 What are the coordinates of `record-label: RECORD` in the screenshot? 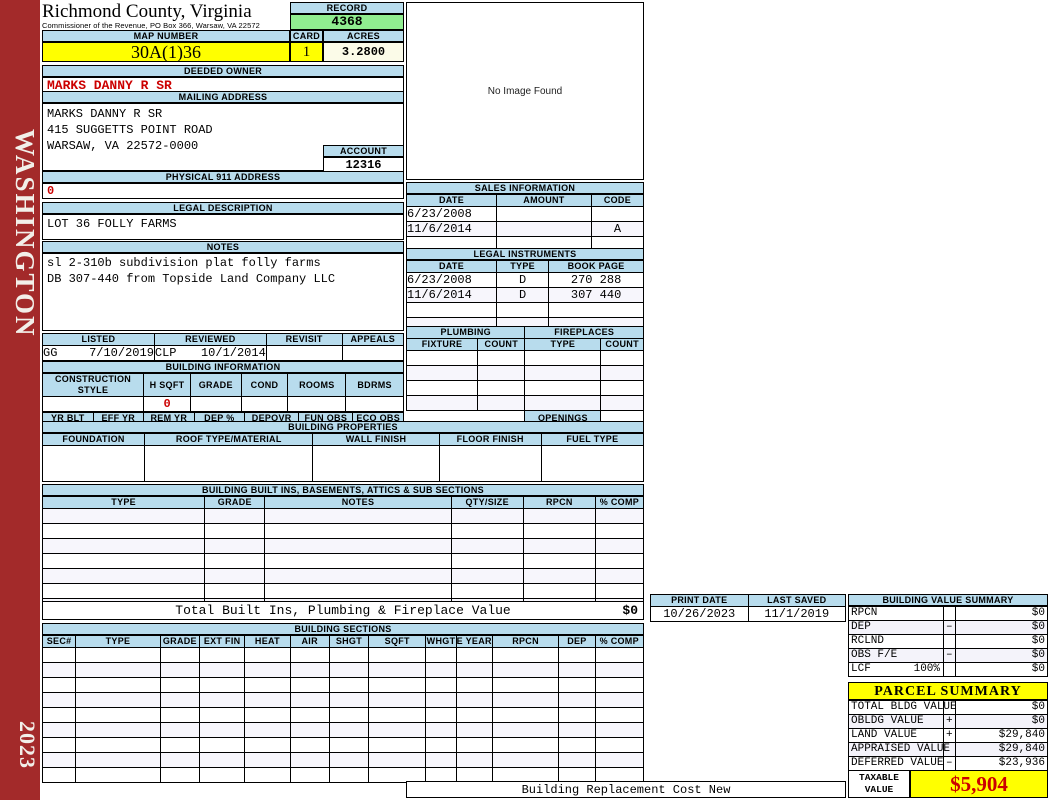 It's located at (347, 8).